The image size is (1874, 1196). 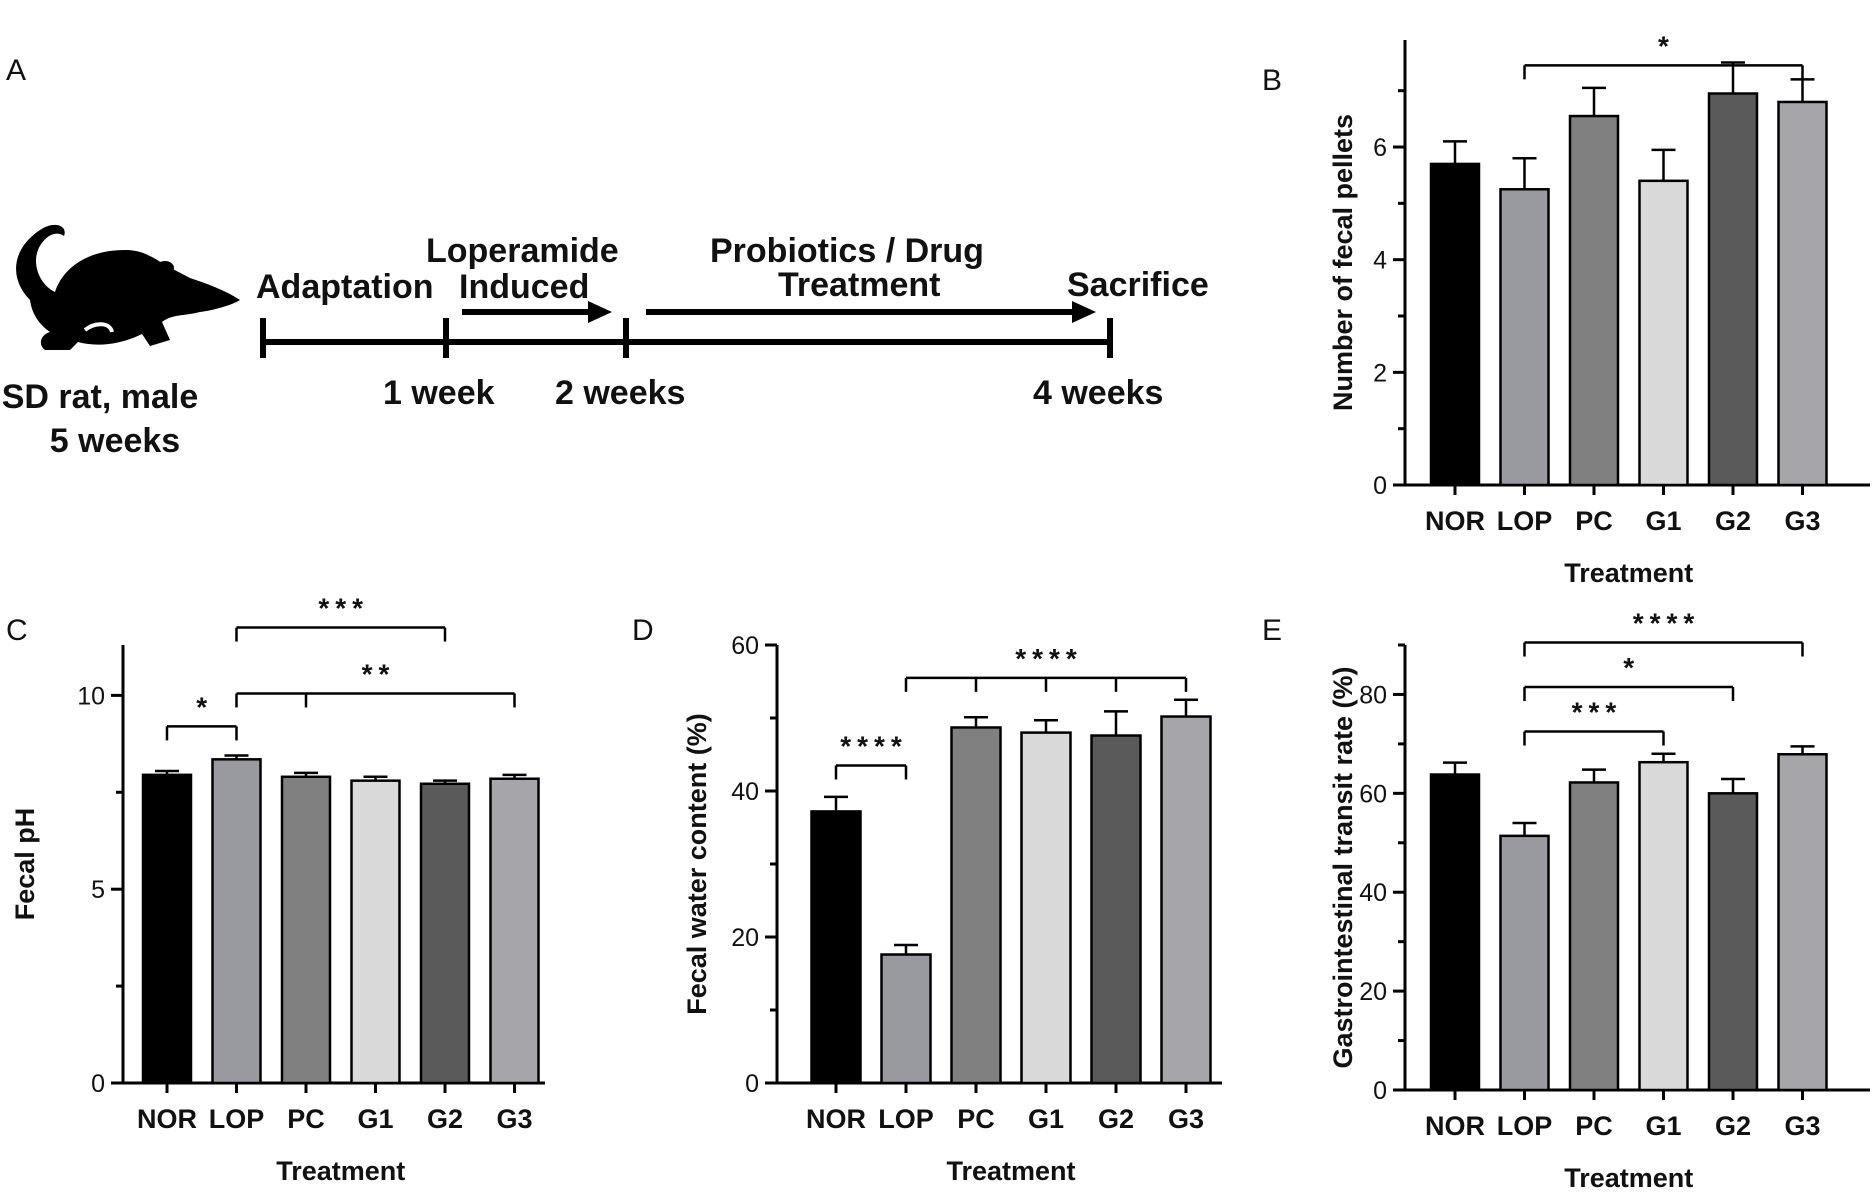 What do you see at coordinates (379, 673) in the screenshot?
I see `significance-label: **` at bounding box center [379, 673].